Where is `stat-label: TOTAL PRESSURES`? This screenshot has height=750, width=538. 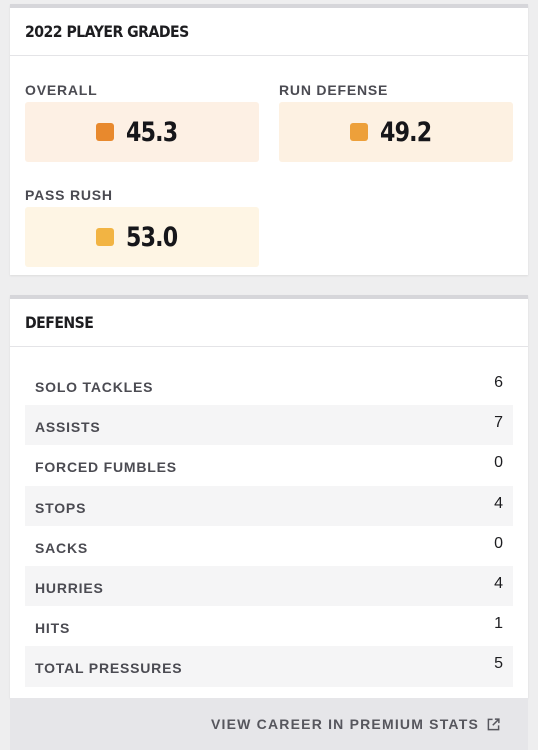 stat-label: TOTAL PRESSURES is located at coordinates (109, 668).